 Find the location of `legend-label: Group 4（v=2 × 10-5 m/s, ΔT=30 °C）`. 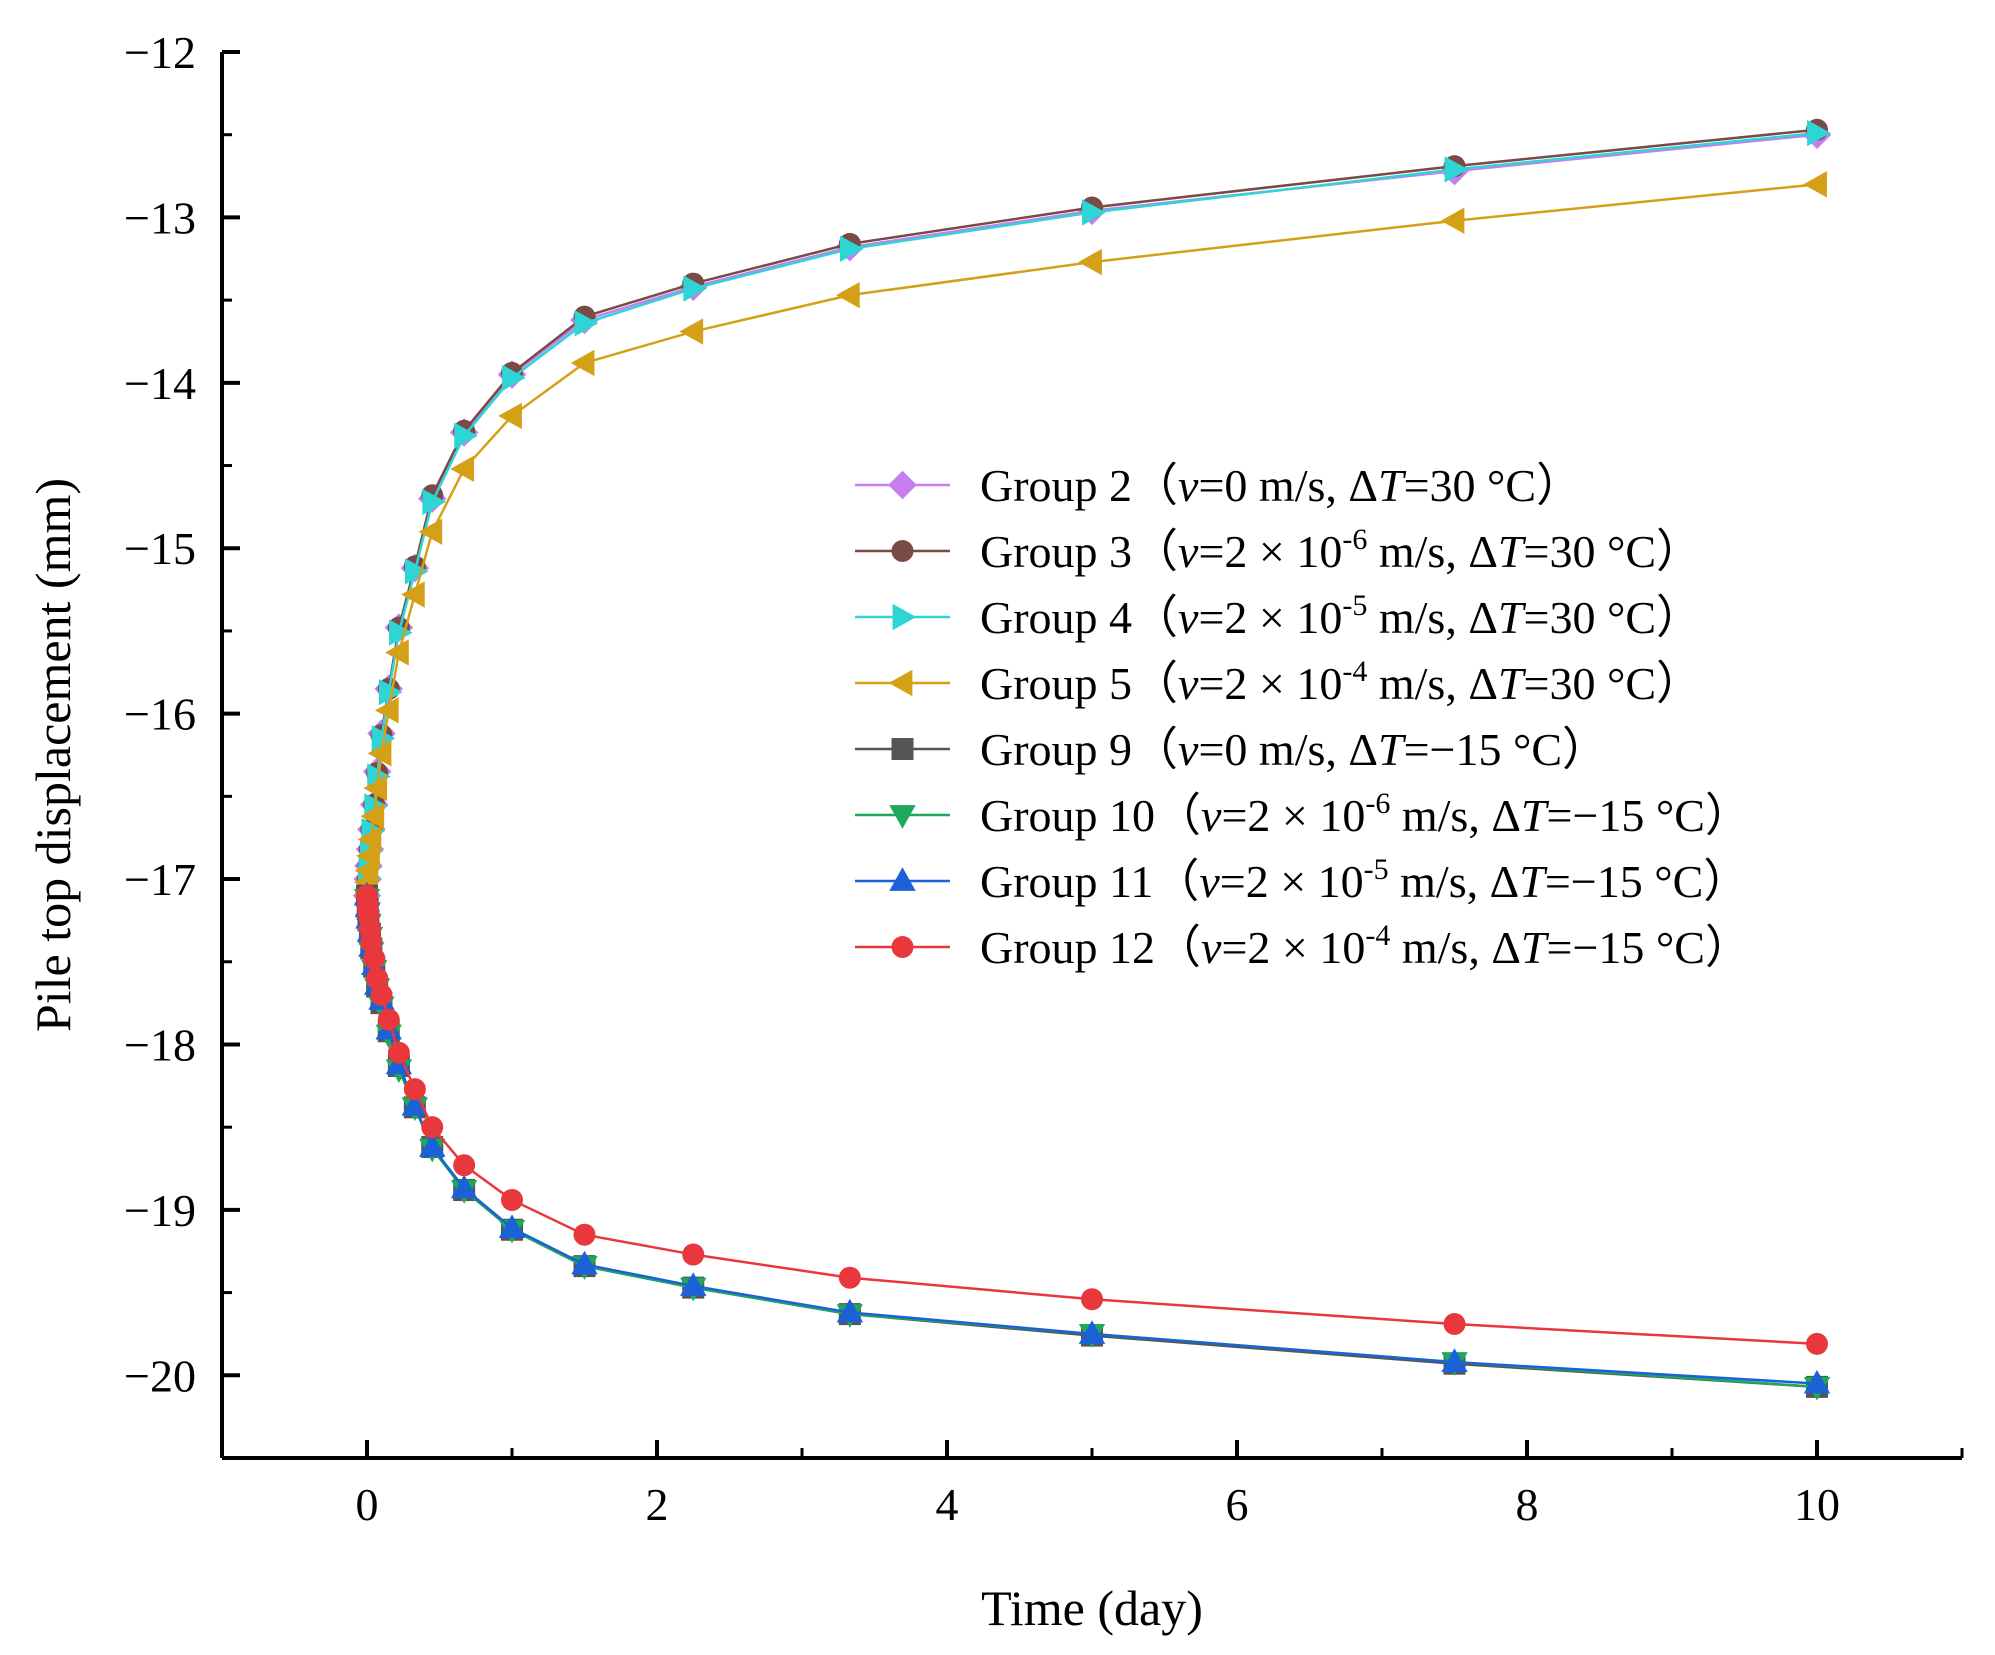

legend-label: Group 4（v=2 × 10-5 m/s, ΔT=30 °C） is located at coordinates (1341, 616).